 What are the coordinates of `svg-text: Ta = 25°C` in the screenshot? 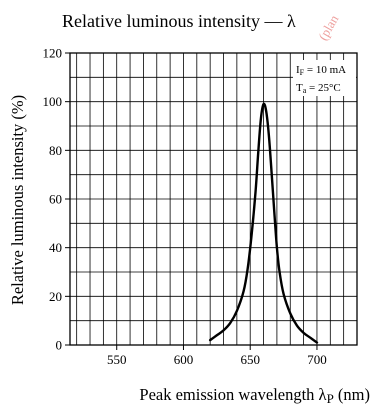 It's located at (318, 88).